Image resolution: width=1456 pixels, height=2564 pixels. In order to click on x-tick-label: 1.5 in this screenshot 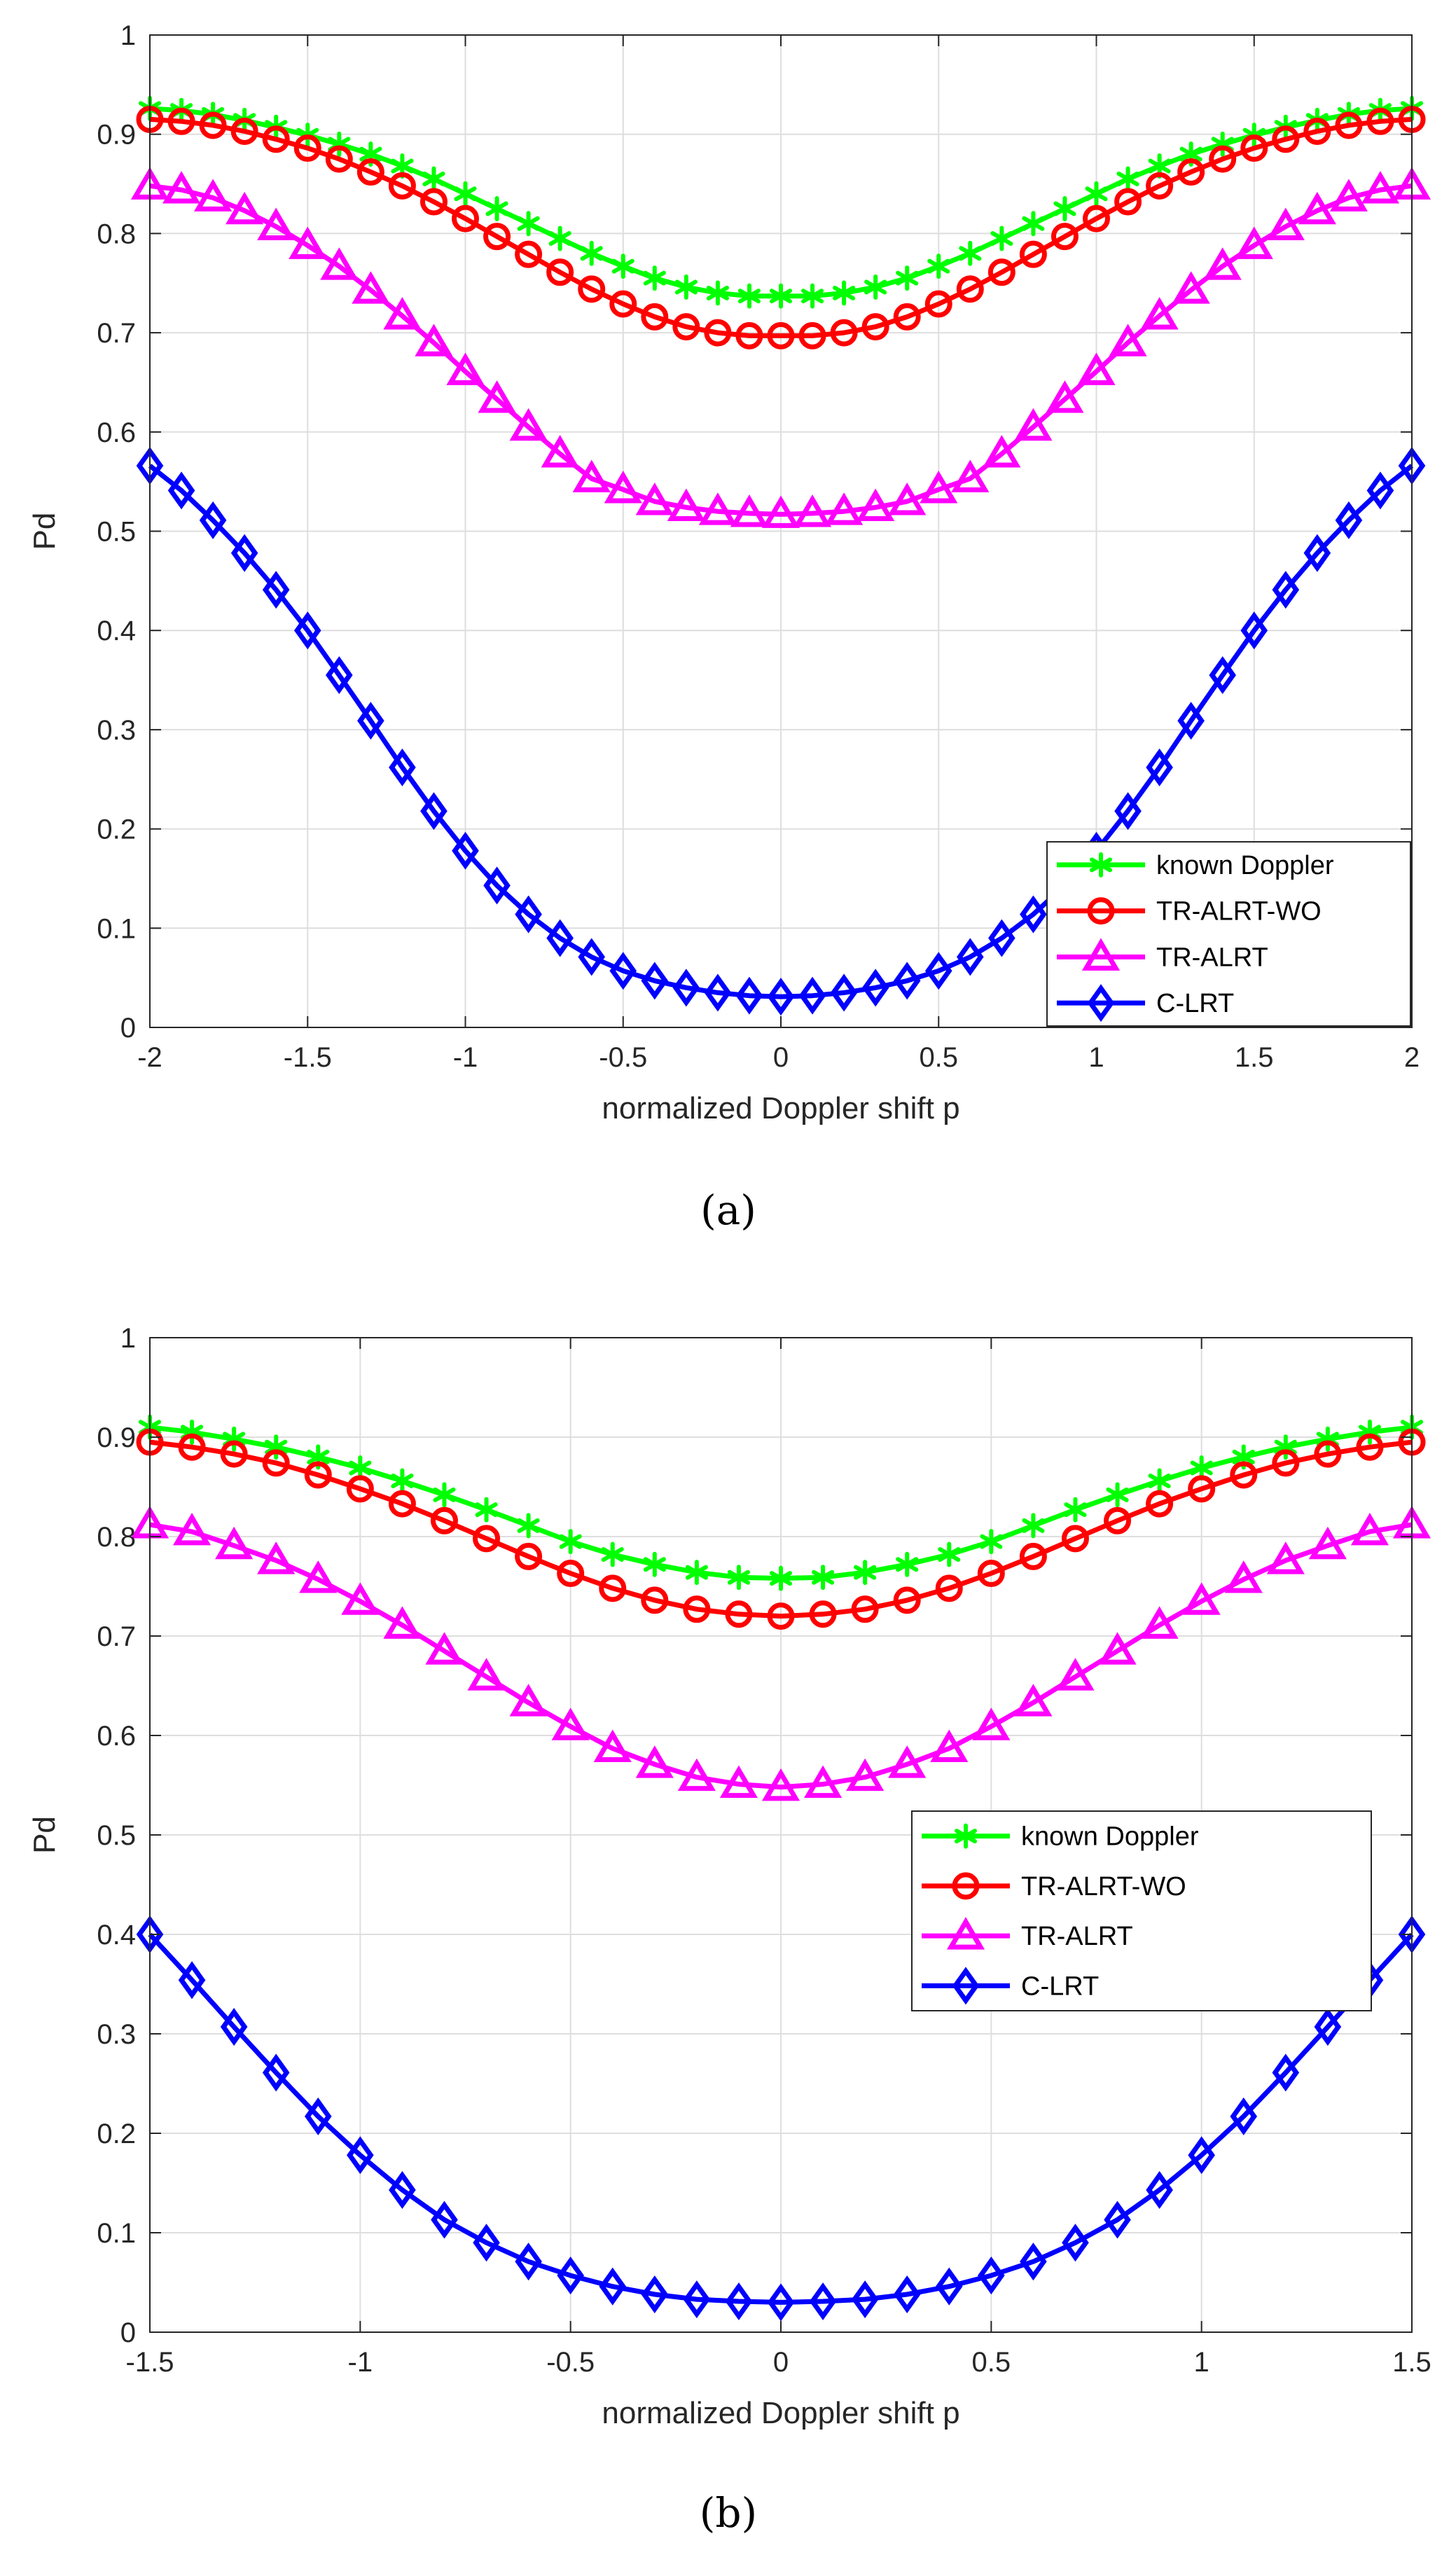, I will do `click(1254, 1057)`.